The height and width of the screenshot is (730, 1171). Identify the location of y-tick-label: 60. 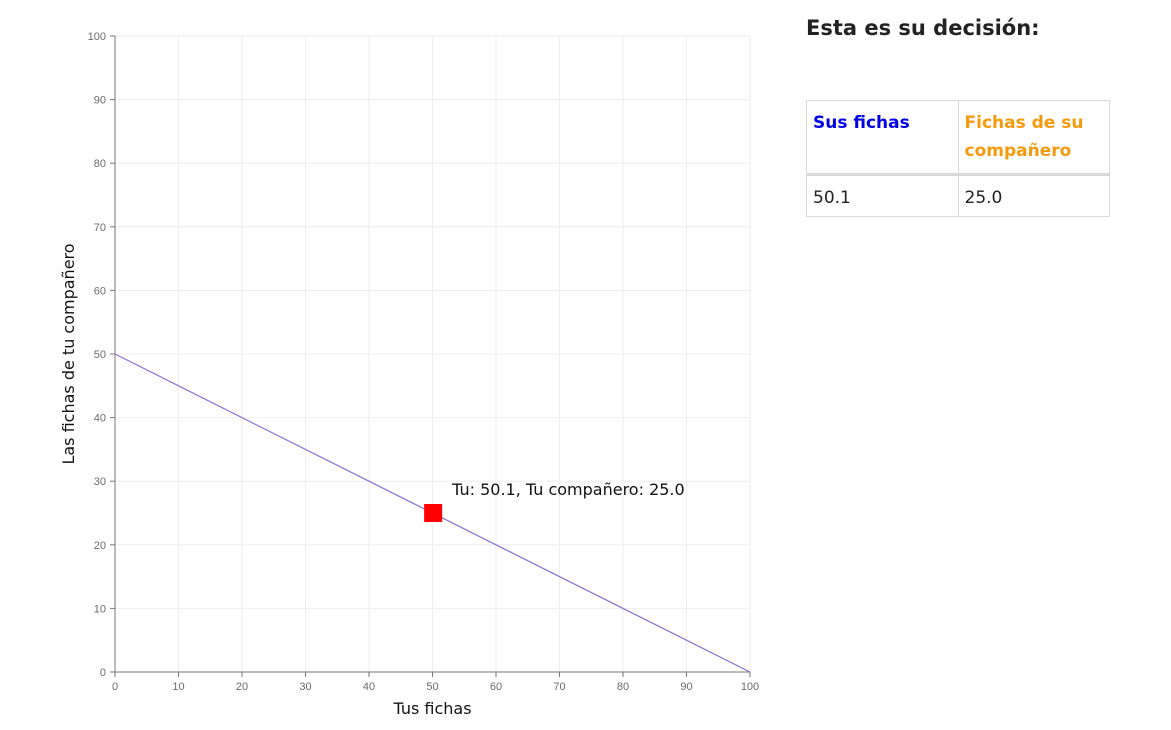
(100, 291).